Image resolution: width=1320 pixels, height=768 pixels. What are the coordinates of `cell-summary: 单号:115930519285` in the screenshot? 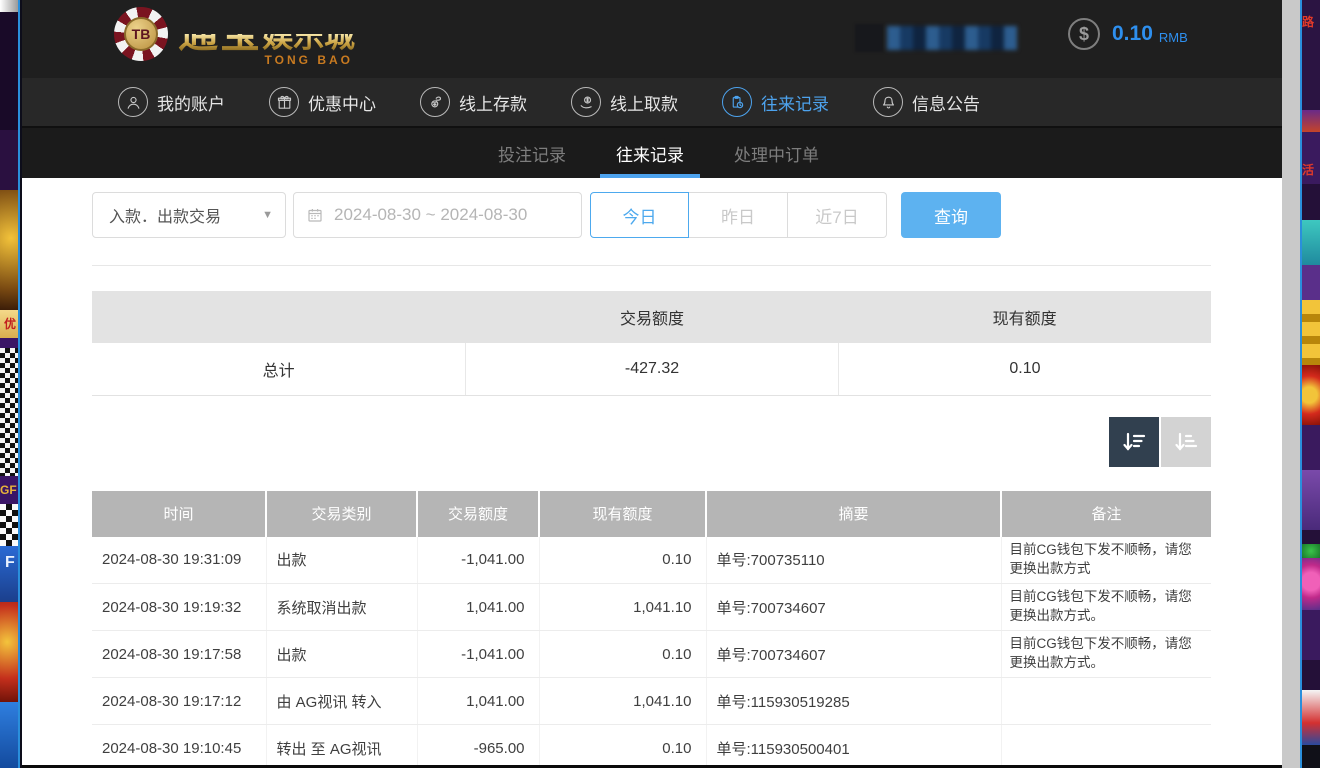 It's located at (853, 701).